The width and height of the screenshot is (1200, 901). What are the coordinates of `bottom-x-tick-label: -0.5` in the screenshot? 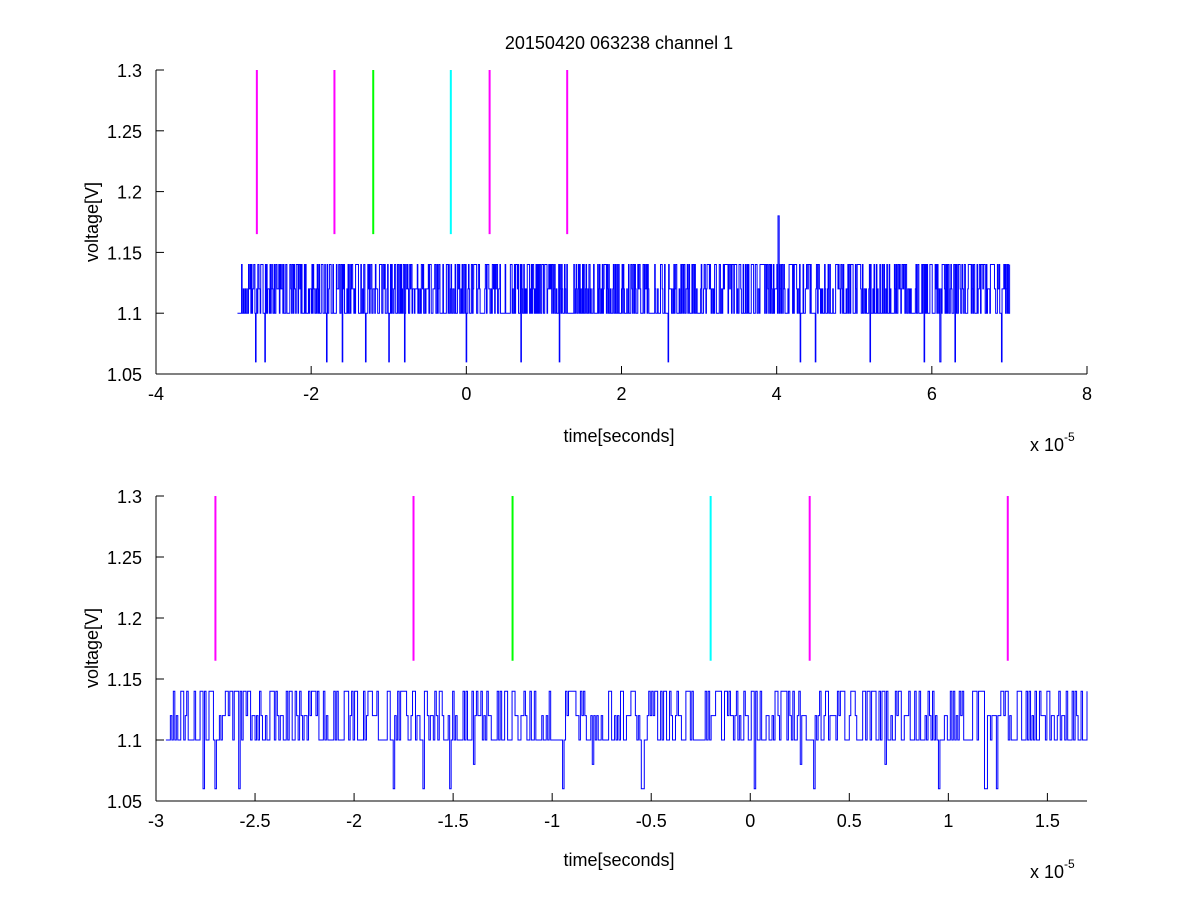 It's located at (651, 821).